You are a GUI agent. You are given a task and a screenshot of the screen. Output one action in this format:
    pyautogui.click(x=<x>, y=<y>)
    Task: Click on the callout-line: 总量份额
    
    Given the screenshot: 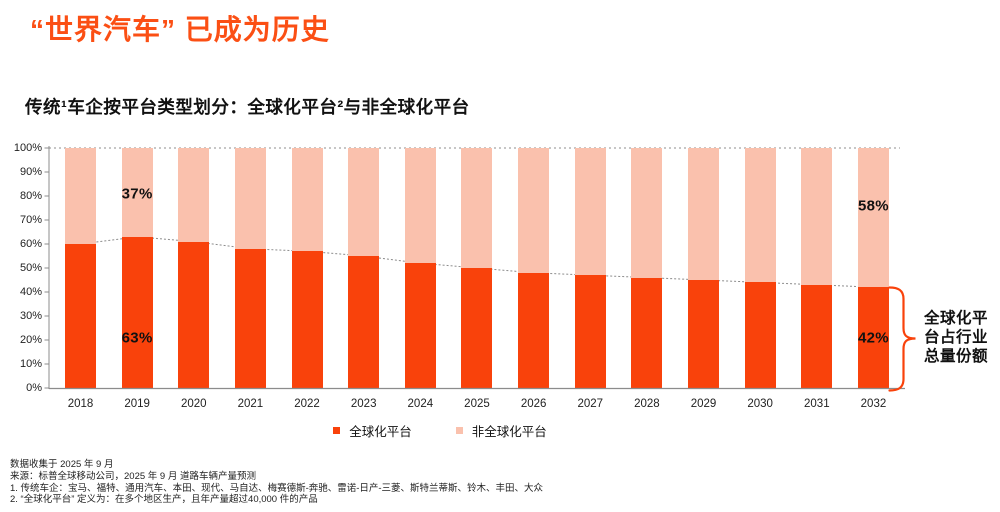 What is the action you would take?
    pyautogui.click(x=956, y=356)
    